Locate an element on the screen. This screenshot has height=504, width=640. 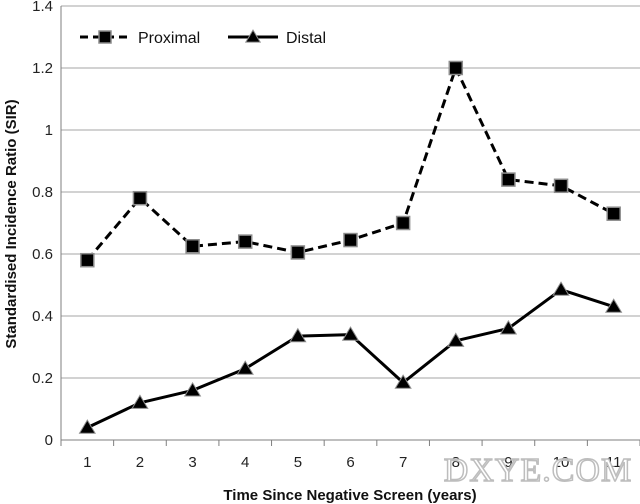
x-tick-label: 6 is located at coordinates (350, 462).